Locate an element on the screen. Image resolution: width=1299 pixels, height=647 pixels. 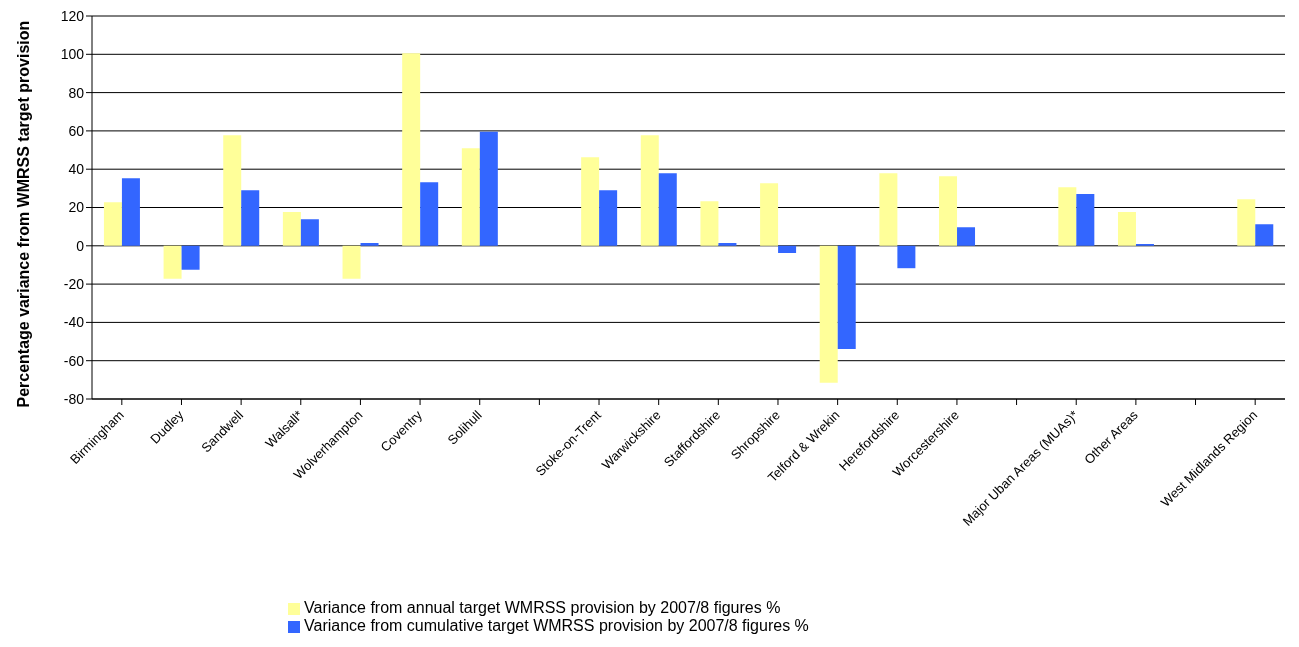
y-tick-label: -60 is located at coordinates (74, 360).